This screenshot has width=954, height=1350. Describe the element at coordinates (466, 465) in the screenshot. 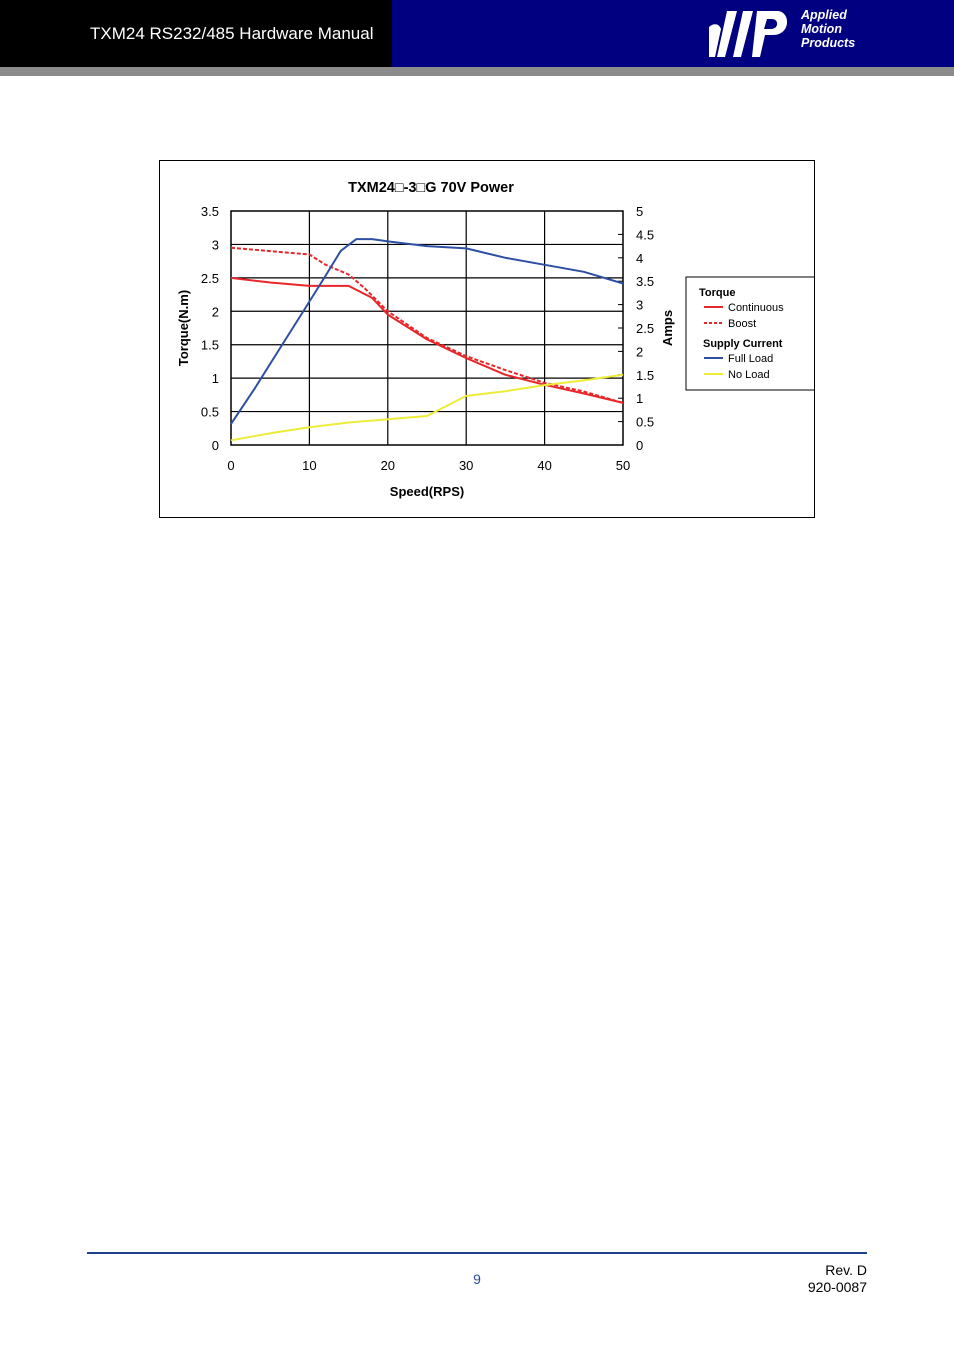

I see `x-tick-label: 30` at that location.